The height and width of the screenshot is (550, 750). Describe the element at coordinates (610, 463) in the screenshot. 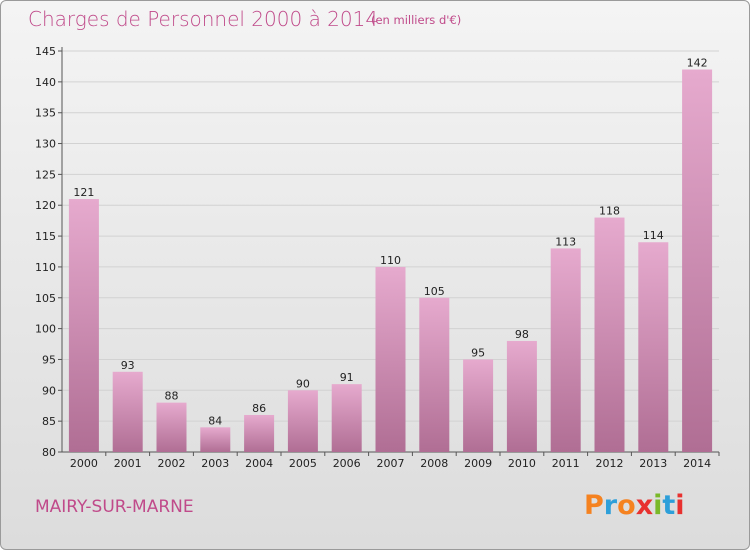

I see `x-tick-label: 2012` at that location.